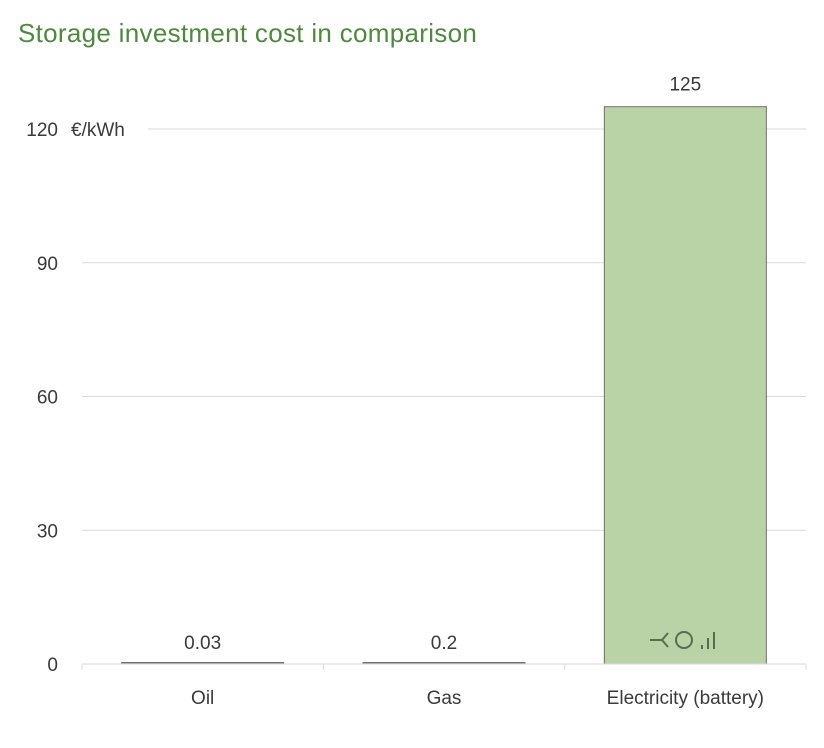  Describe the element at coordinates (444, 698) in the screenshot. I see `category-label: Gas` at that location.